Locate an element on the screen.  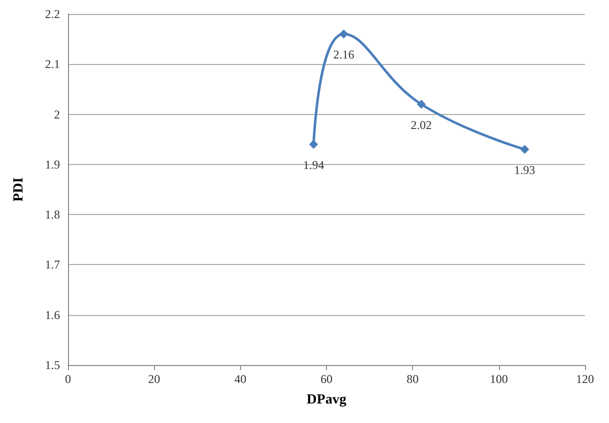
y-tick-label: 1.5 is located at coordinates (52, 365).